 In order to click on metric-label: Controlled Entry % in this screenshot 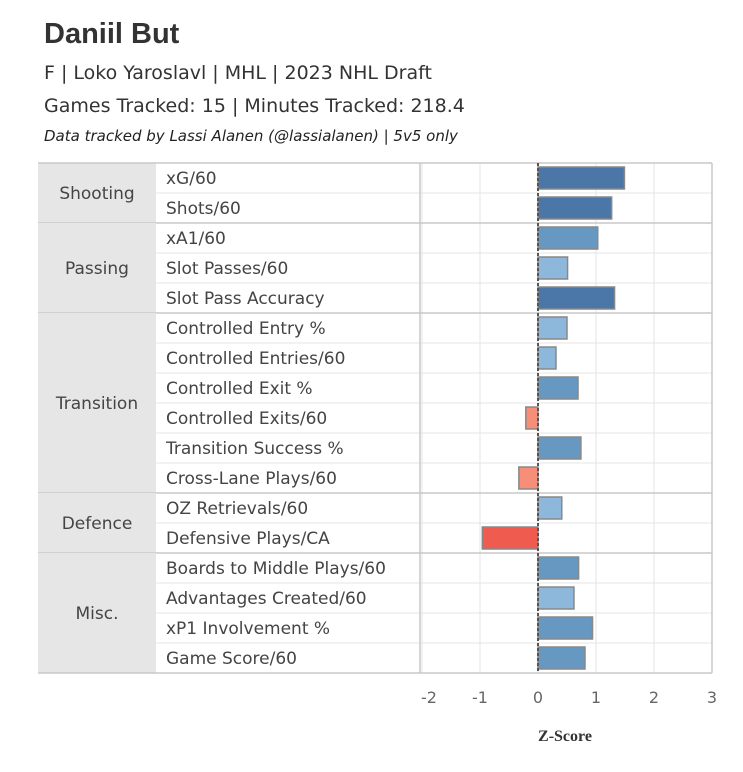, I will do `click(246, 329)`.